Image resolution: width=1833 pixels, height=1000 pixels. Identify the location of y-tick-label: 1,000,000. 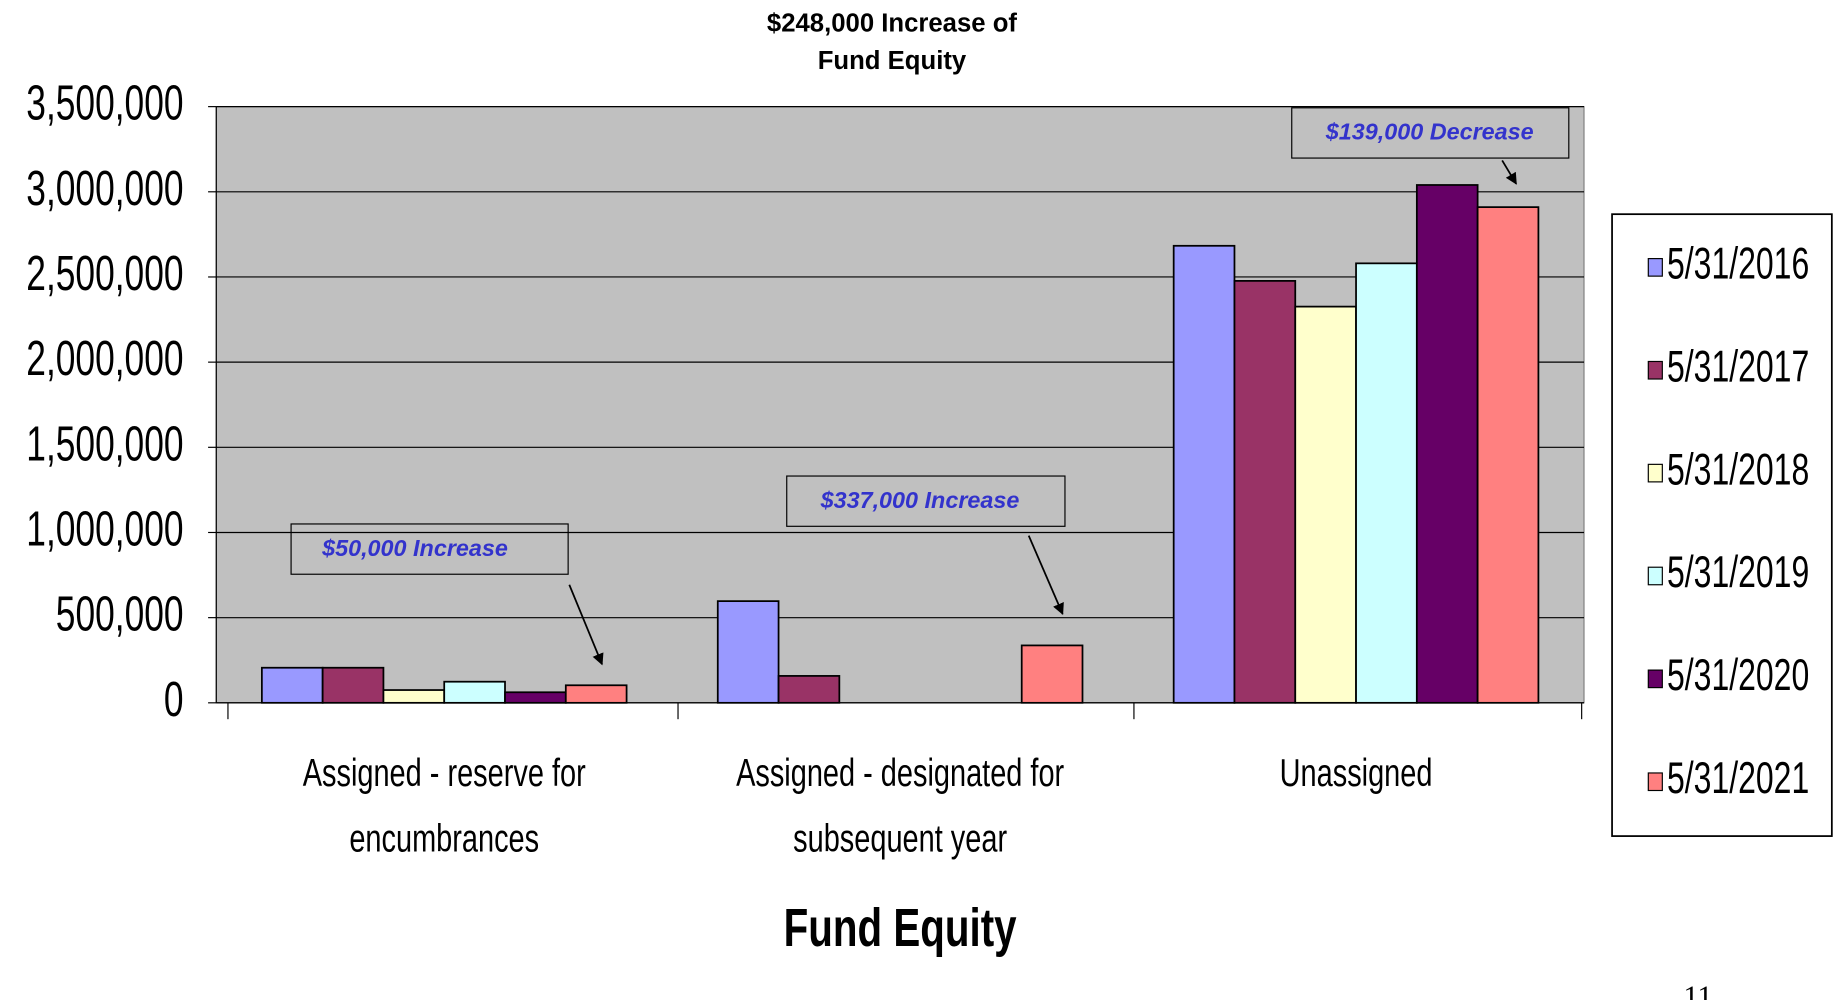
(104, 529).